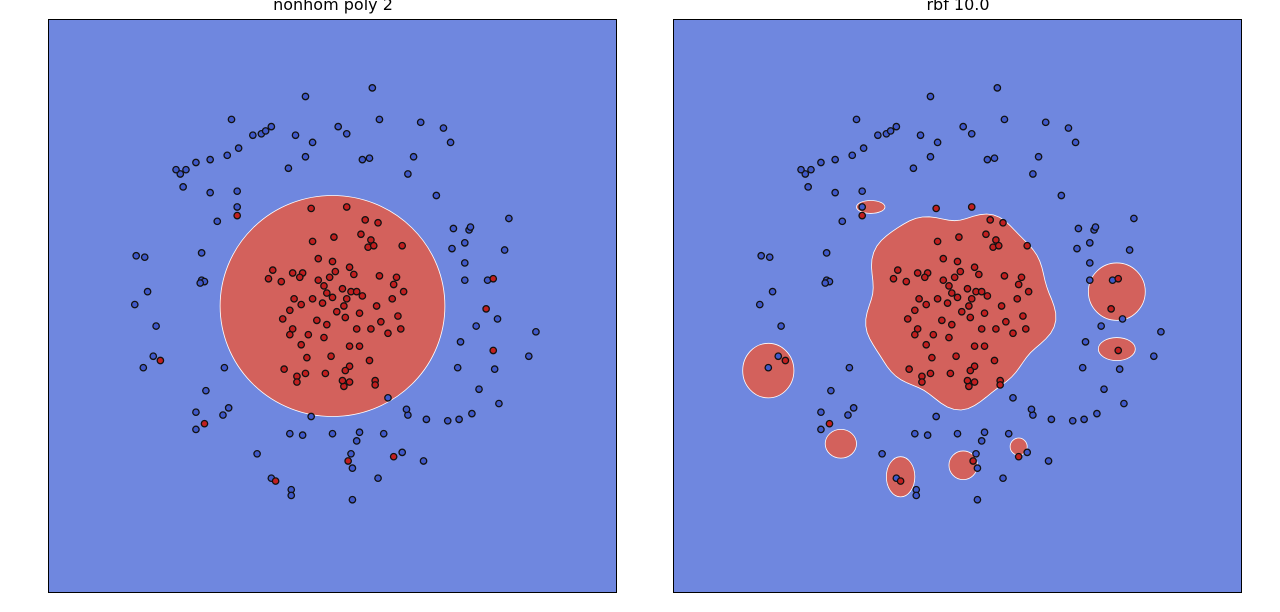  What do you see at coordinates (332, 306) in the screenshot?
I see `positive-region` at bounding box center [332, 306].